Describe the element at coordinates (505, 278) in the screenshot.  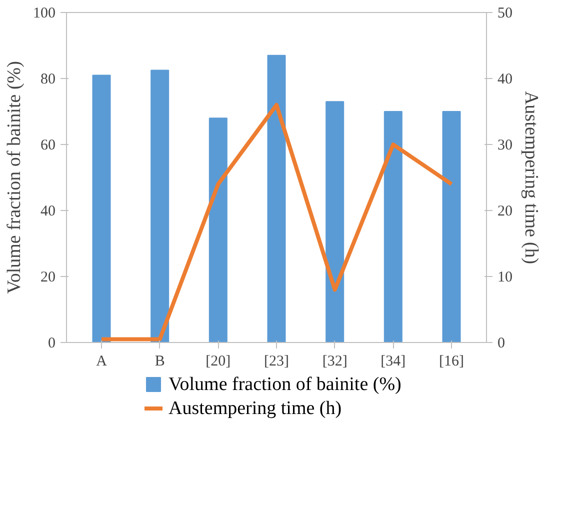
I see `y2-tick-label: 10` at that location.